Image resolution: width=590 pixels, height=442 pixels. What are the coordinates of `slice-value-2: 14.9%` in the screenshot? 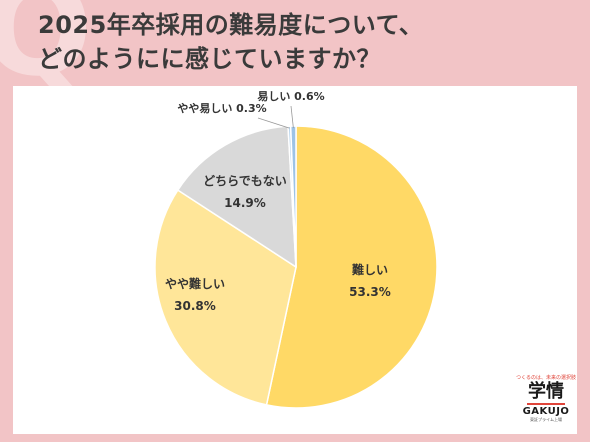 It's located at (245, 203).